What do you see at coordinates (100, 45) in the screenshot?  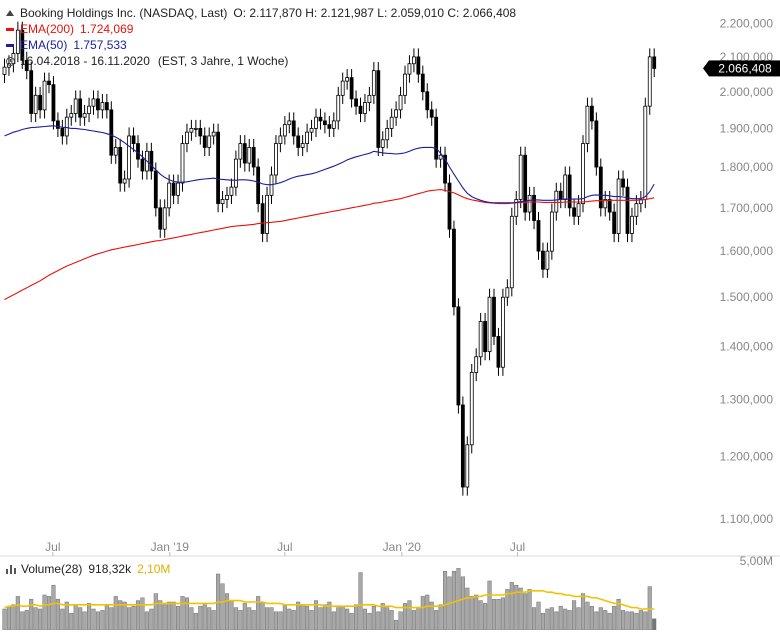 I see `ema50-value: 1.757,533` at bounding box center [100, 45].